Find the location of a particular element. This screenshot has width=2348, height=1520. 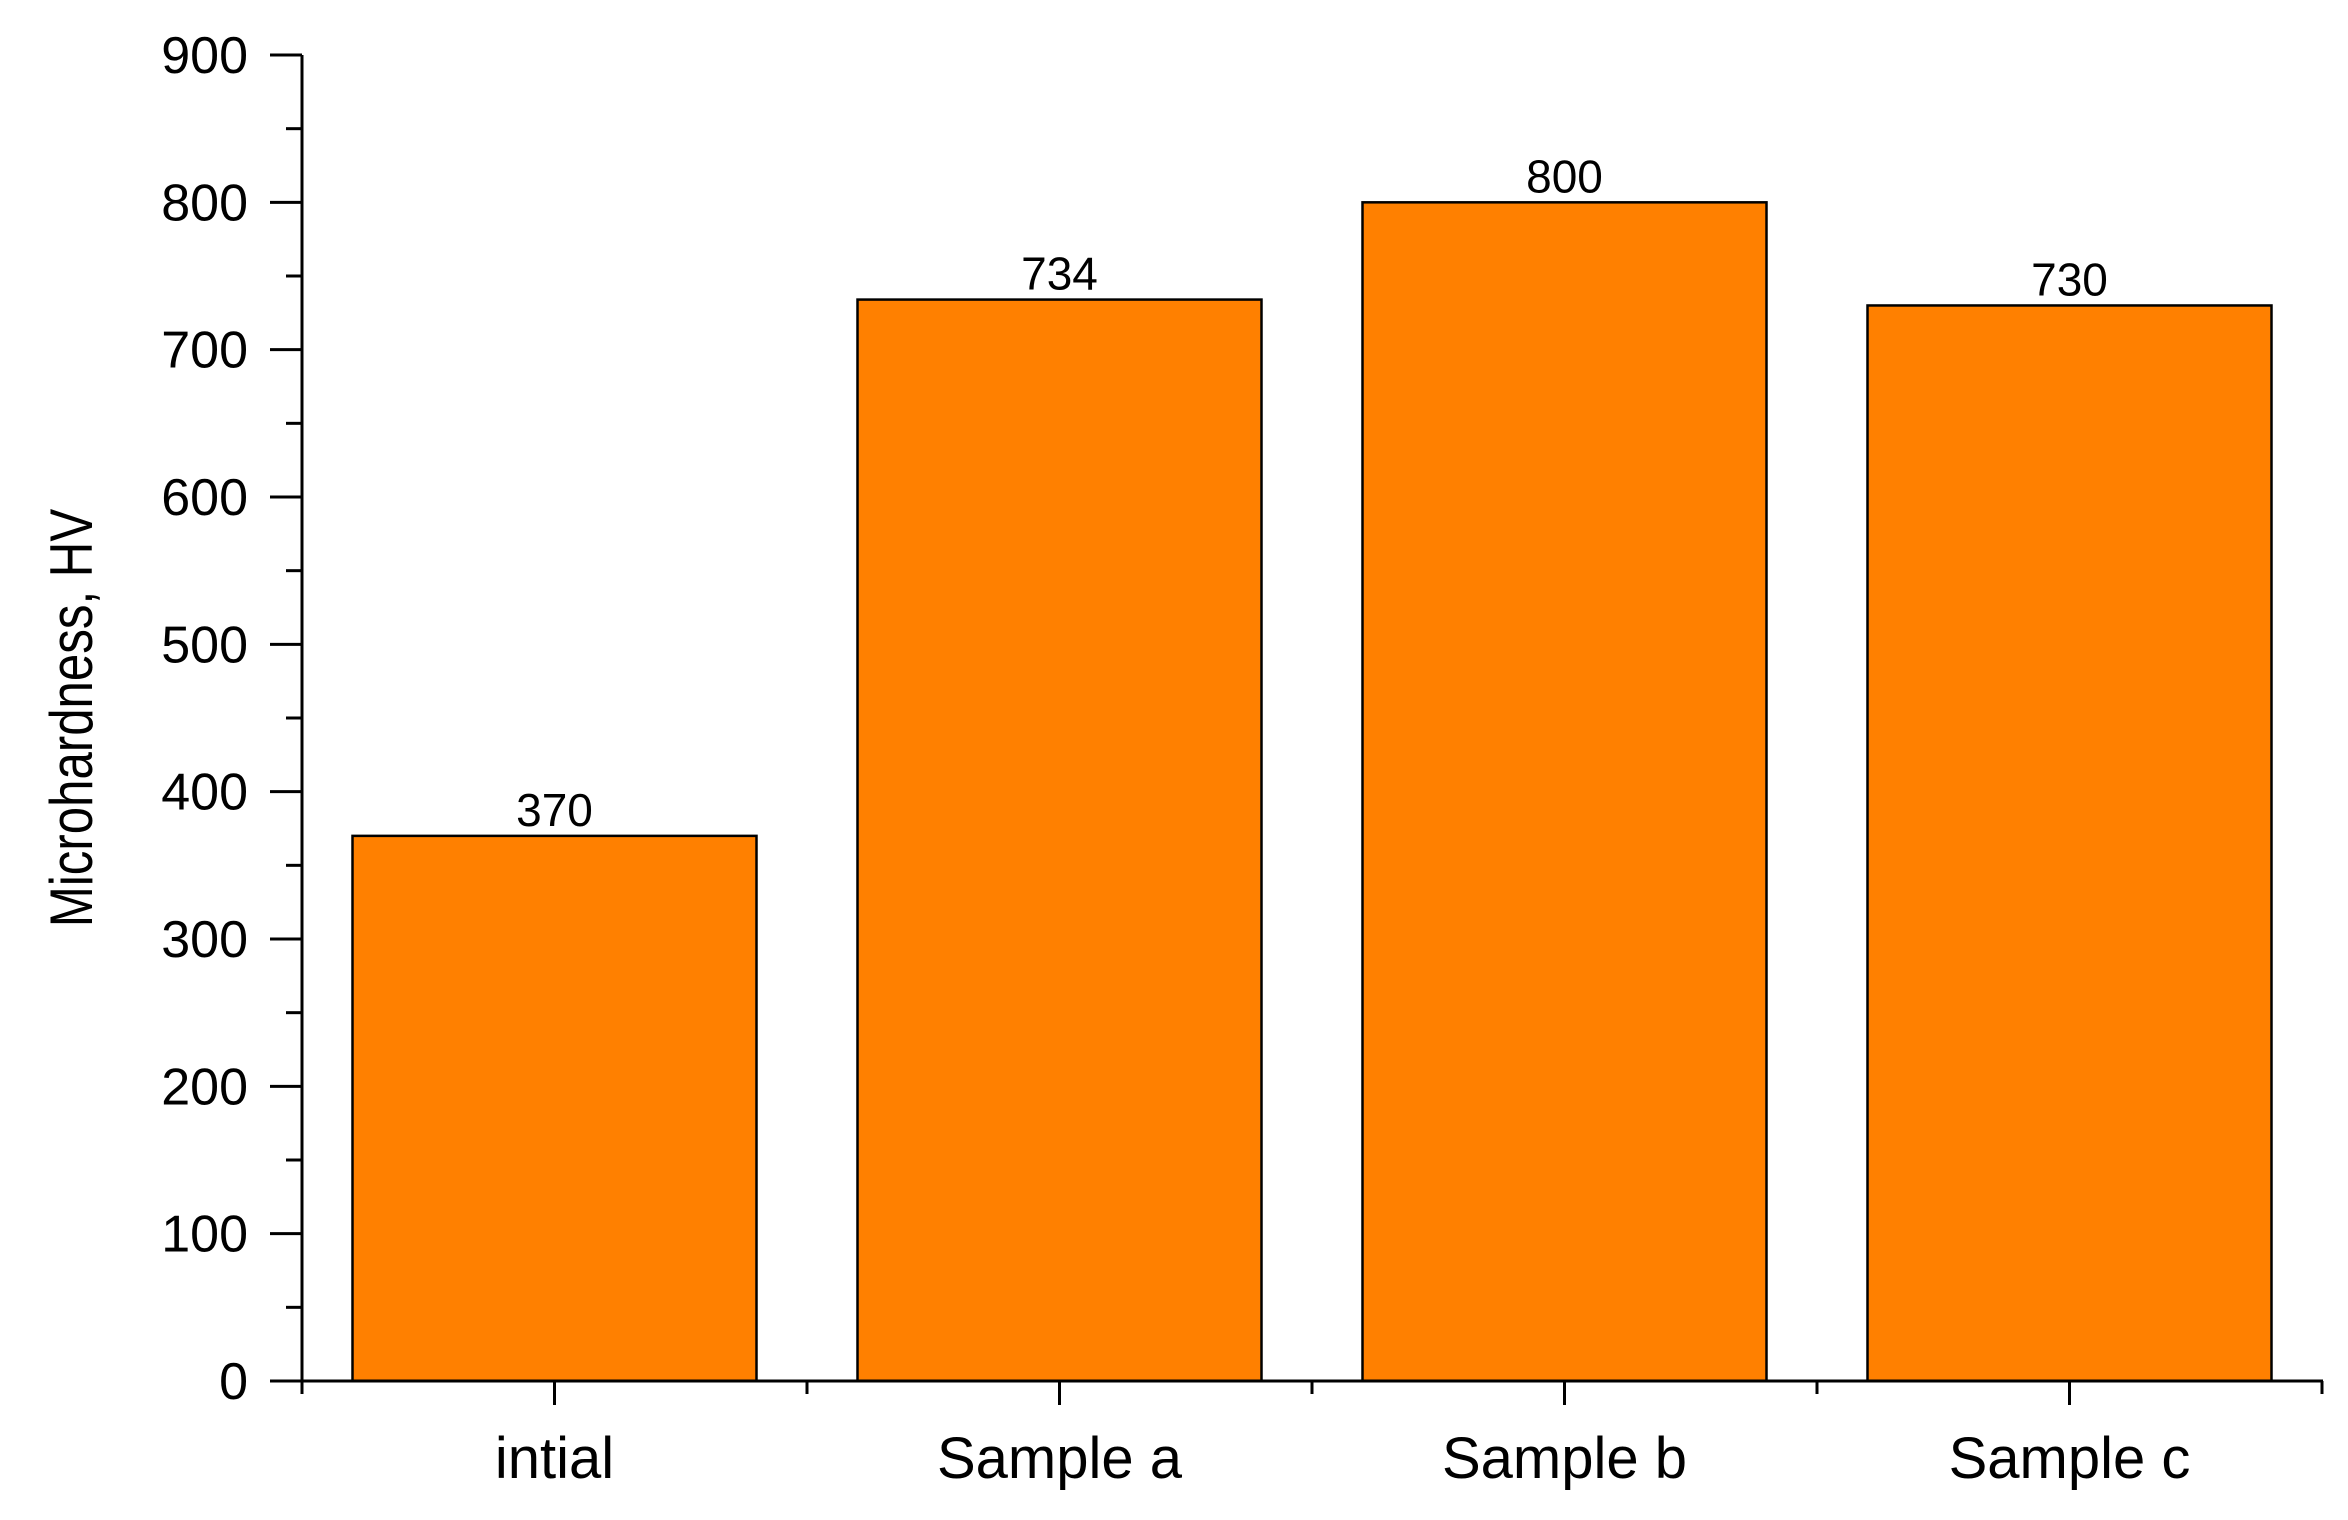

x-tick-label: Sample c is located at coordinates (2070, 1458).